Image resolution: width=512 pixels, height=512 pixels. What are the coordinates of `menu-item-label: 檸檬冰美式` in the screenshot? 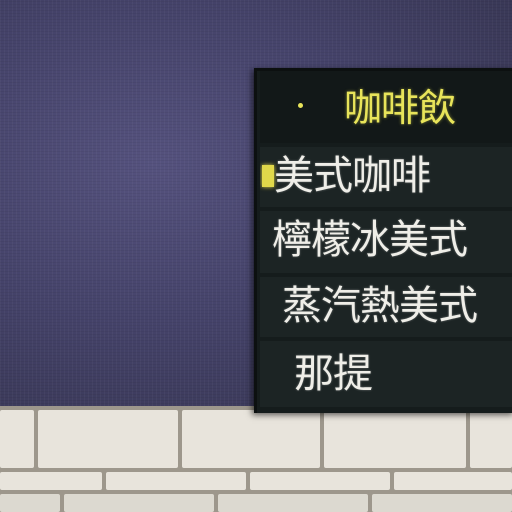 It's located at (370, 240).